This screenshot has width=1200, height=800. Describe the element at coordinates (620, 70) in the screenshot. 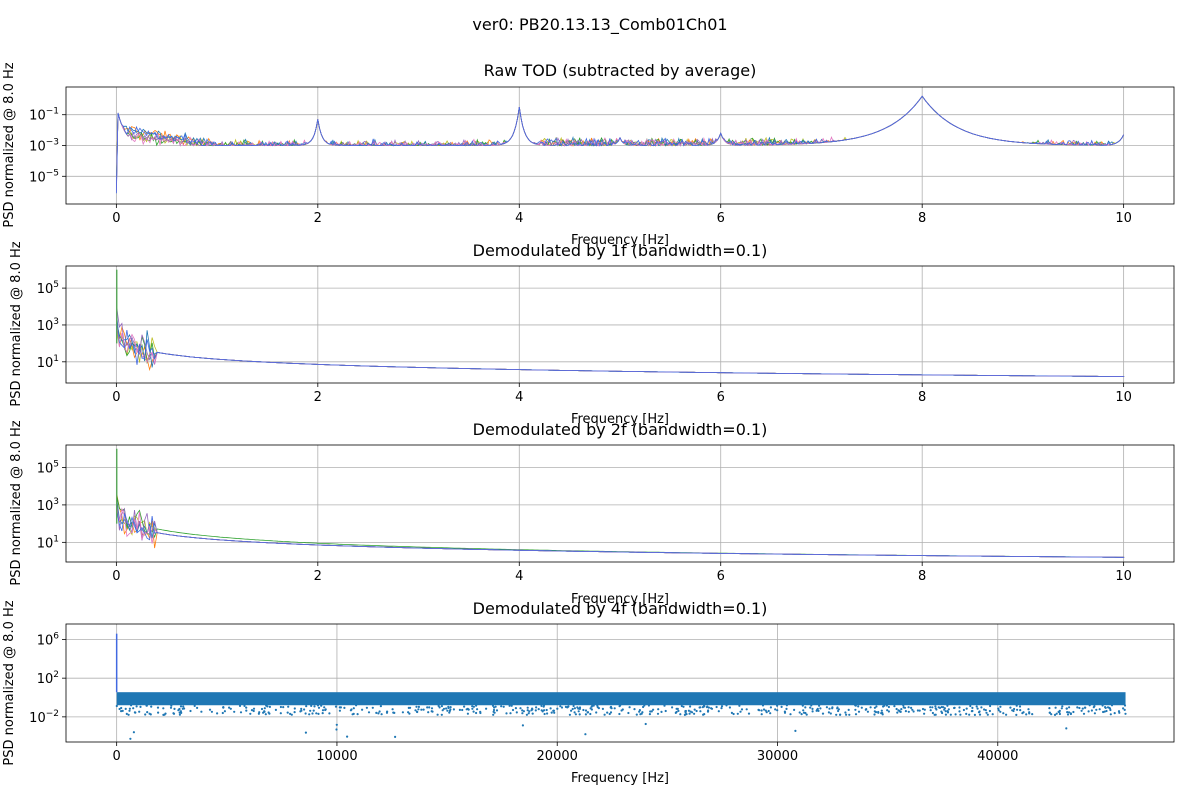

I see `panel-title: Raw TOD (subtracted by average)` at that location.